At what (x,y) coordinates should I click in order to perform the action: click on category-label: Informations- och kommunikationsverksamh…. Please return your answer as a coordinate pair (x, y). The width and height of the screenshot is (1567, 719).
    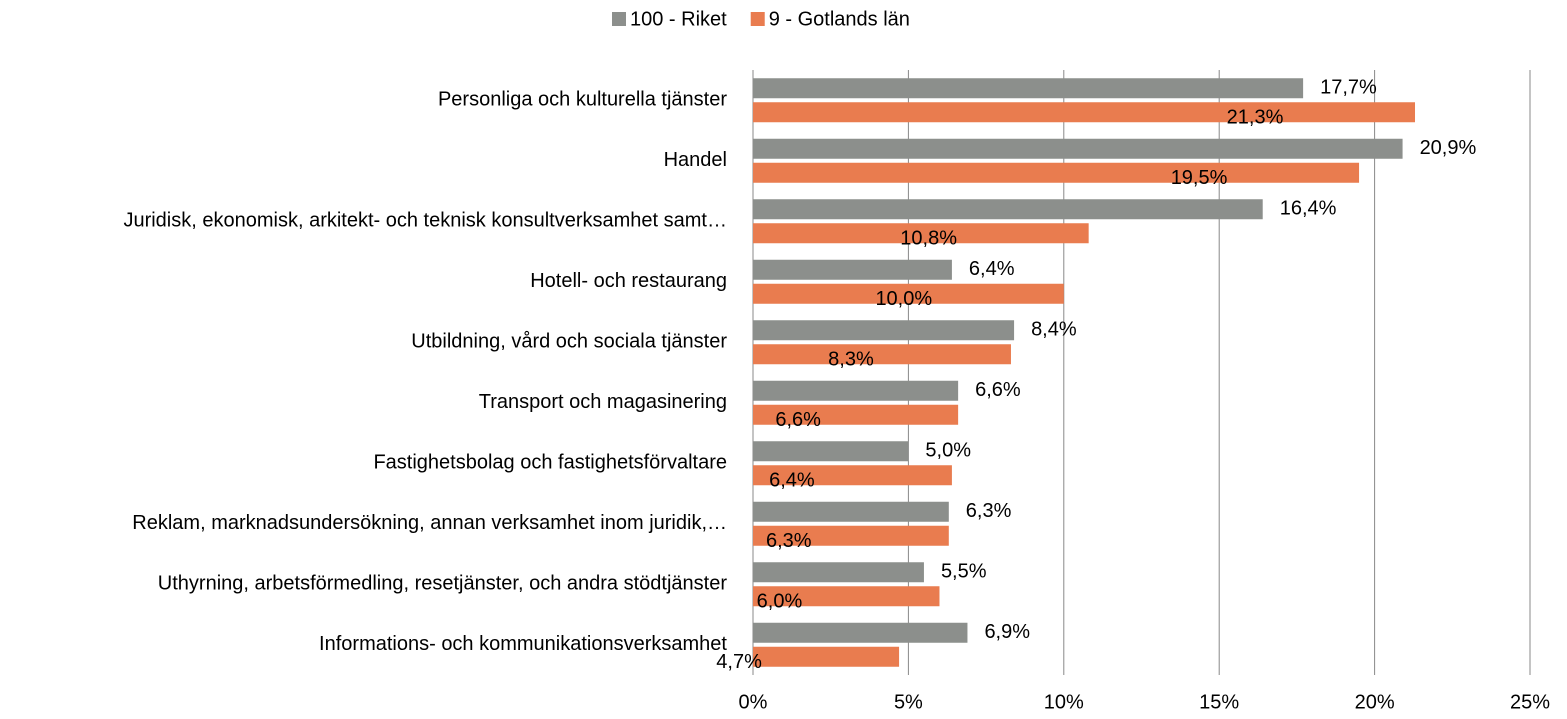
    Looking at the image, I should click on (523, 644).